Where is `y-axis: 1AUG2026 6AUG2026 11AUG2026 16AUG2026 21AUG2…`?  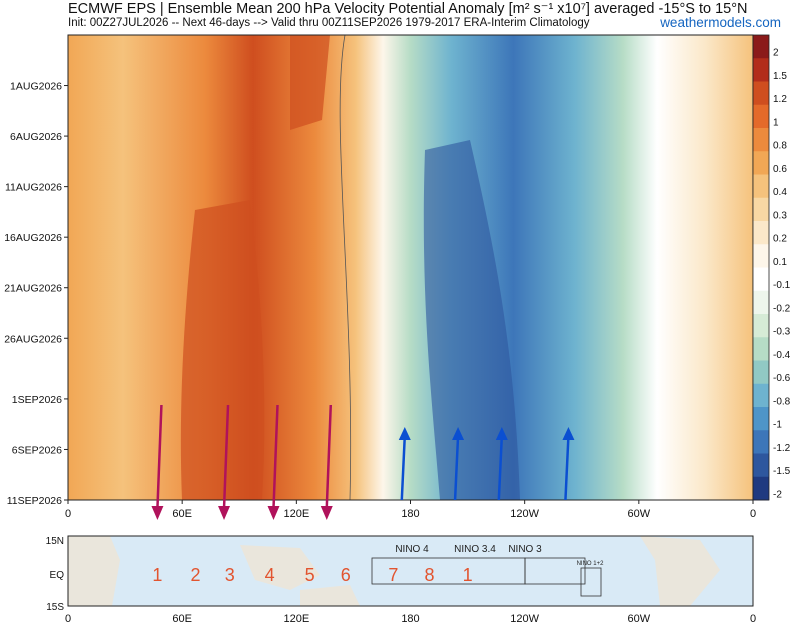 y-axis: 1AUG2026 6AUG2026 11AUG2026 16AUG2026 21AUG2… is located at coordinates (36, 294).